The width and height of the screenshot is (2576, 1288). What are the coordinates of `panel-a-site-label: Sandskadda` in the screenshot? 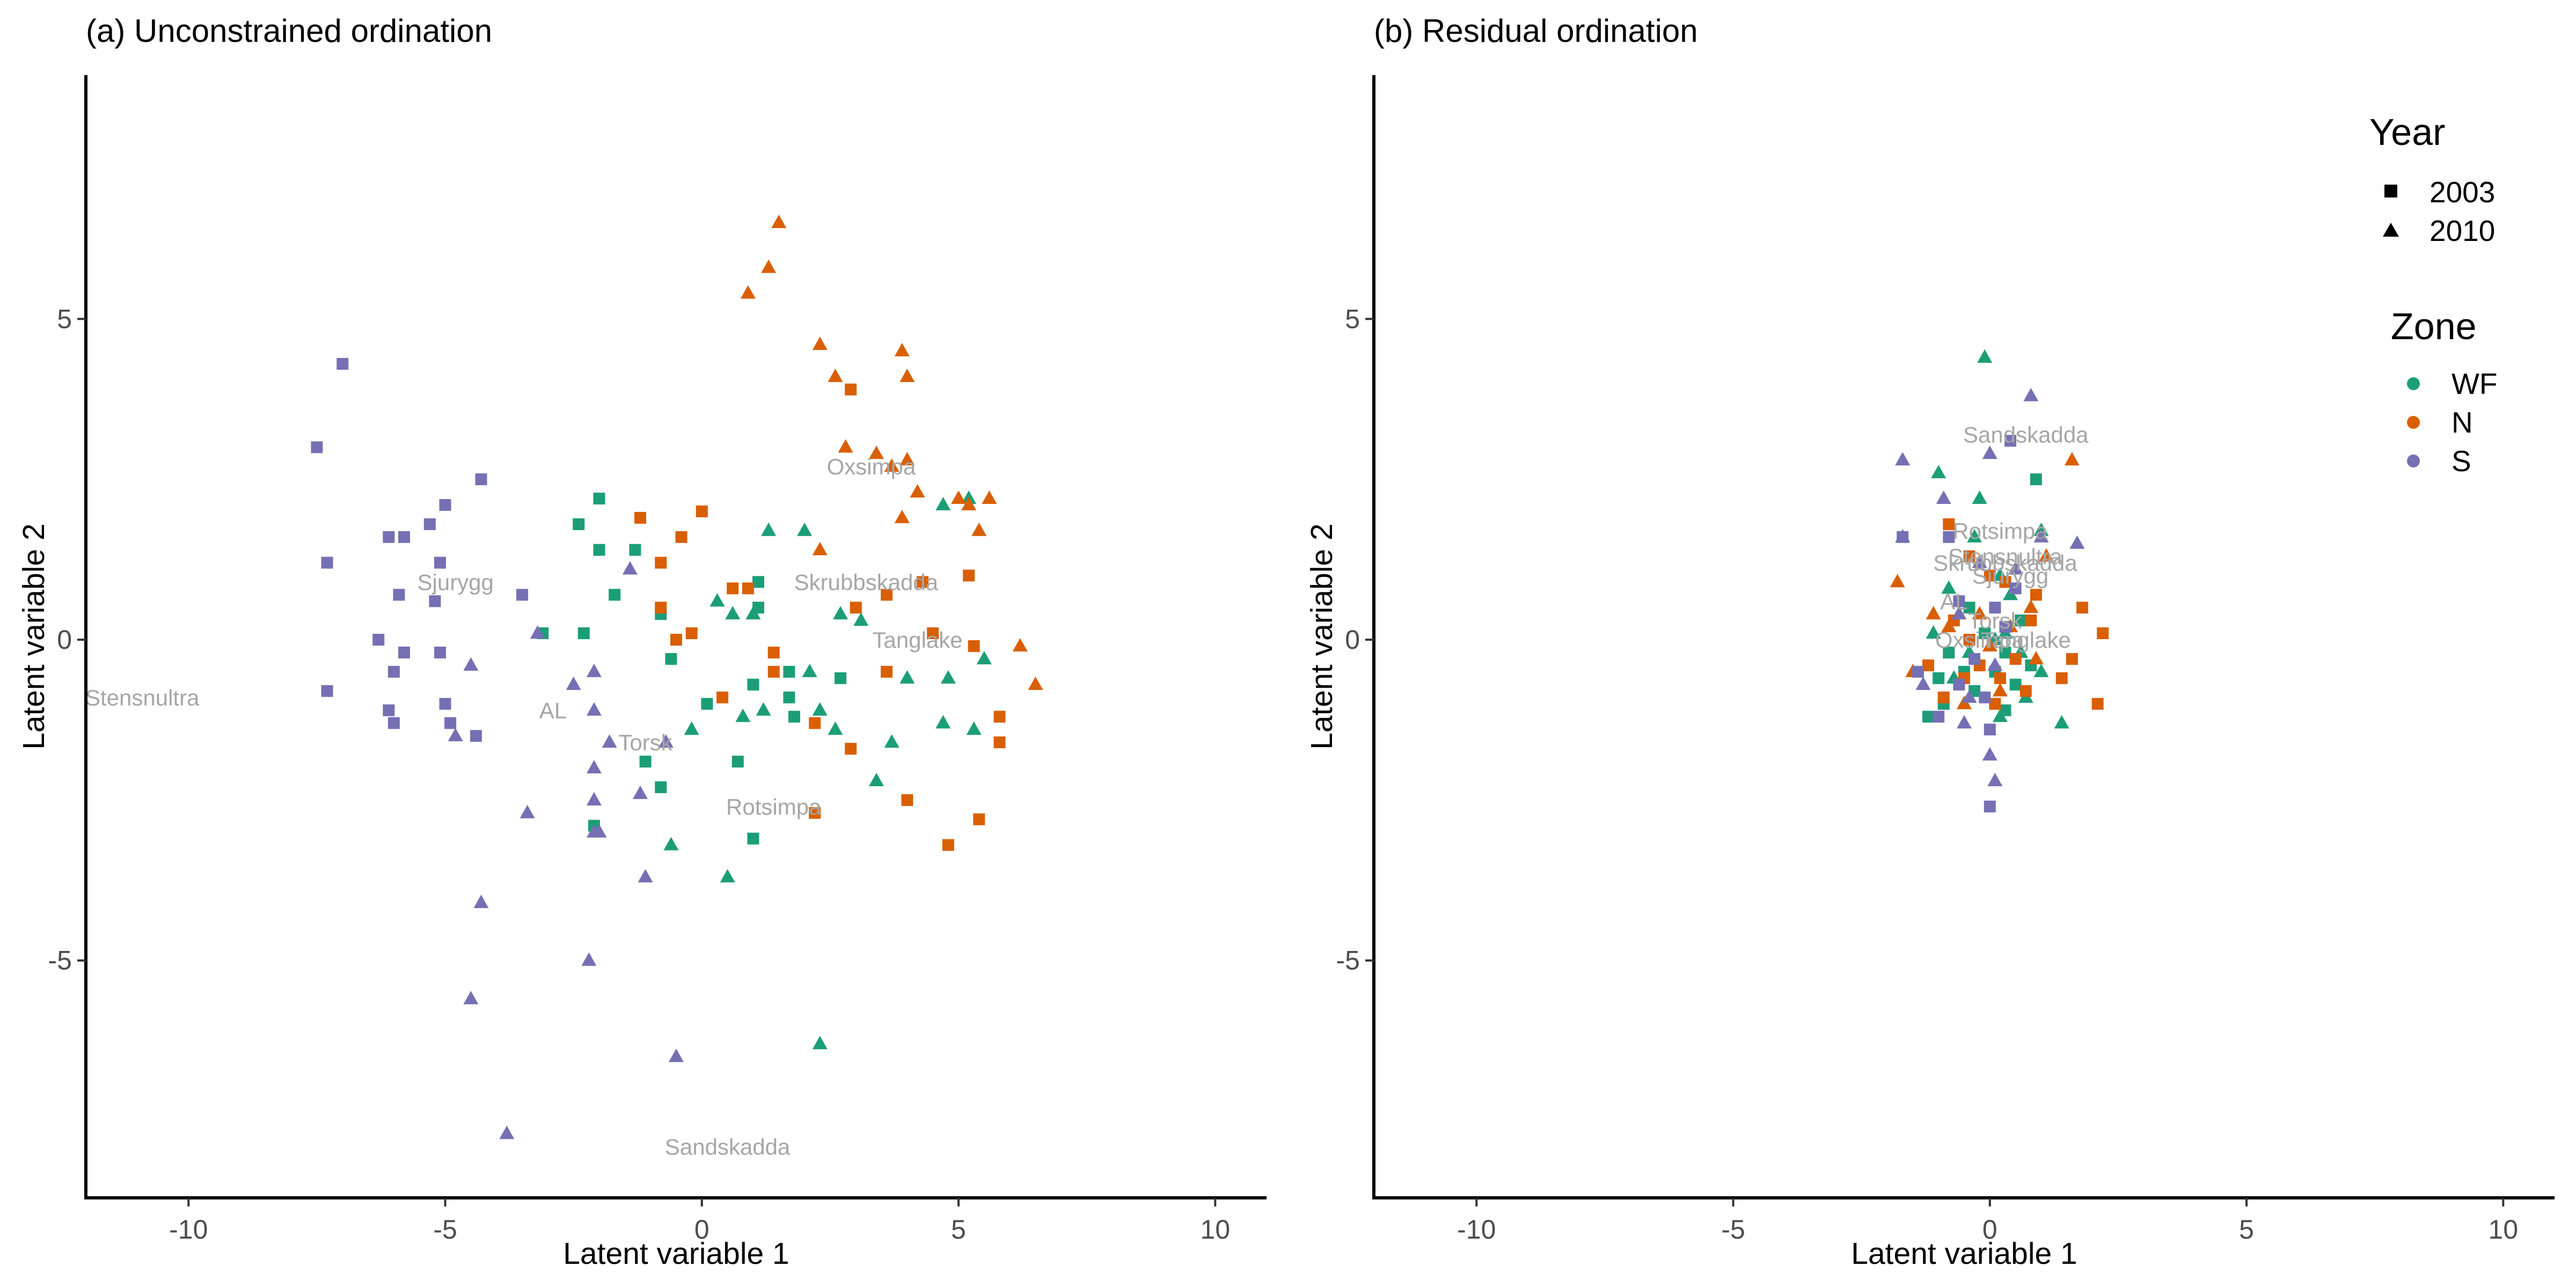 It's located at (728, 1146).